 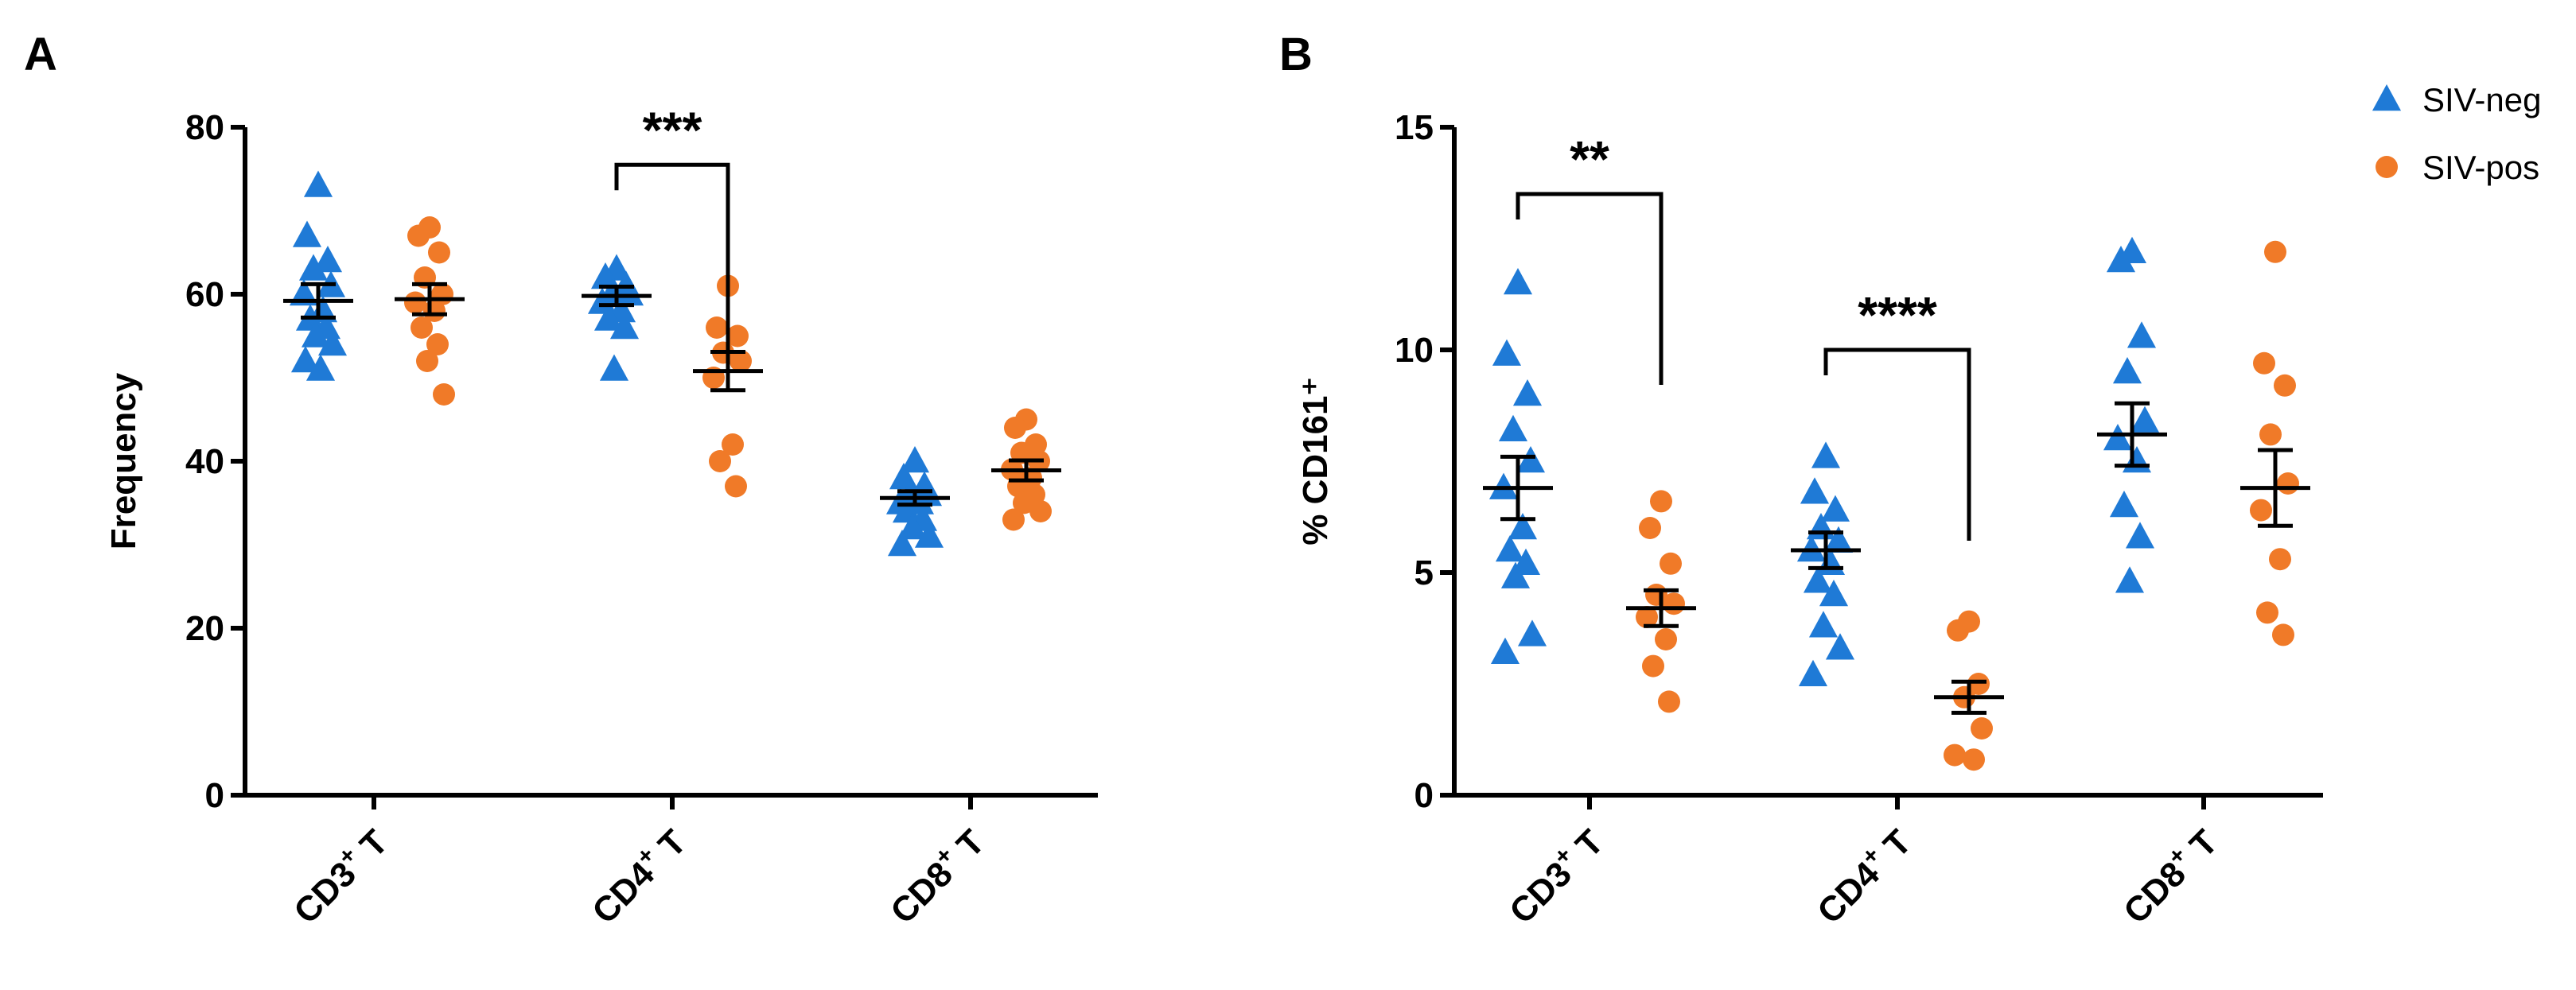 I want to click on legend-triangle-icon, so click(x=2387, y=97).